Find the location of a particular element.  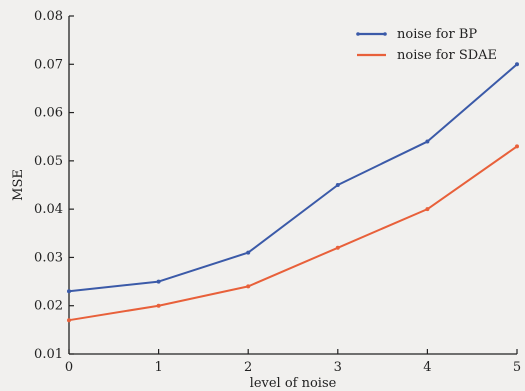

legend-label-sdae: noise for SDAE is located at coordinates (447, 55).